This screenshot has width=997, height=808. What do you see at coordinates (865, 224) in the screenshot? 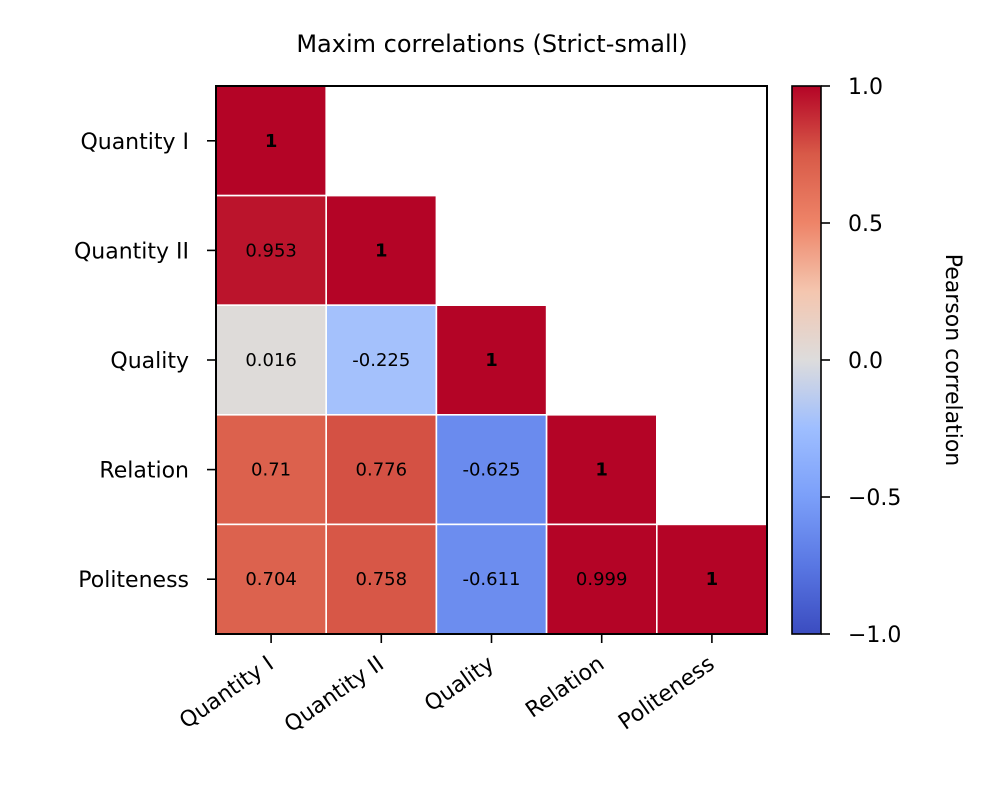
I see `colorbar-tick-label: 0.5` at bounding box center [865, 224].